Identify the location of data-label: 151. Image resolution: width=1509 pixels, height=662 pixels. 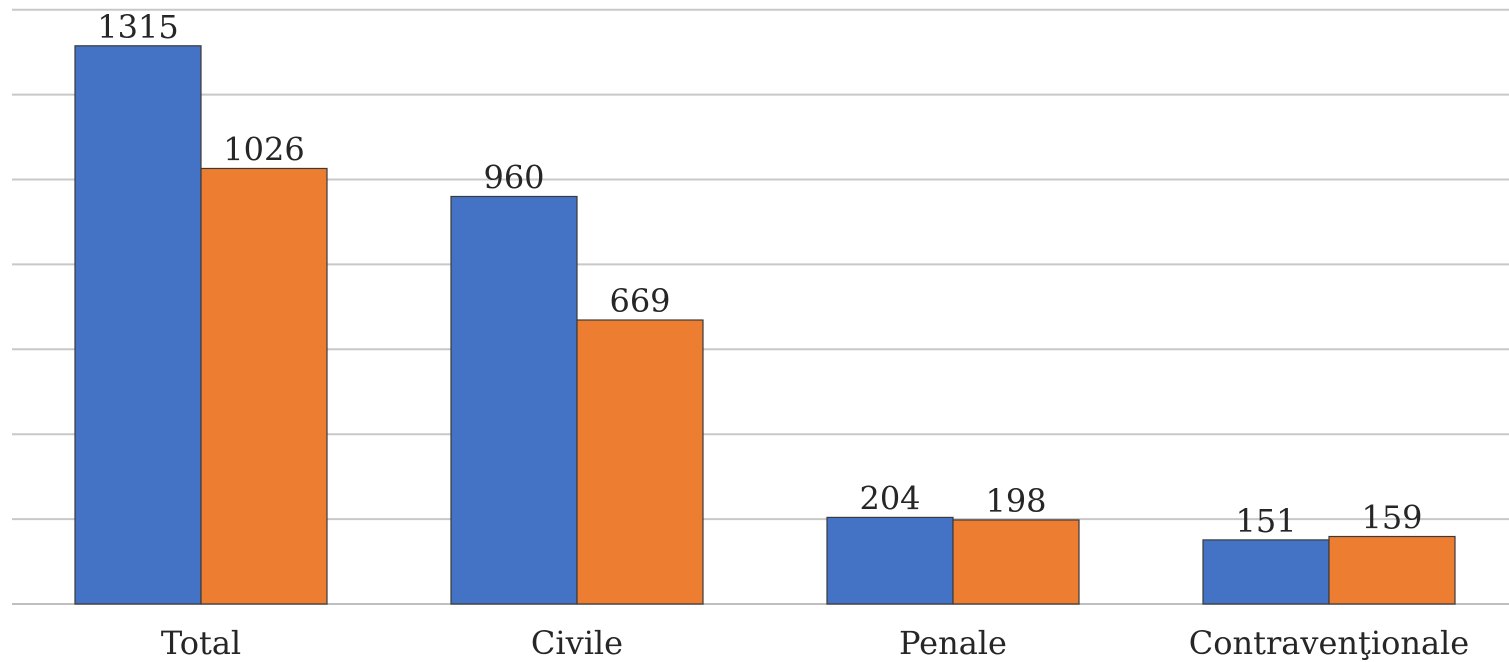
(1265, 521).